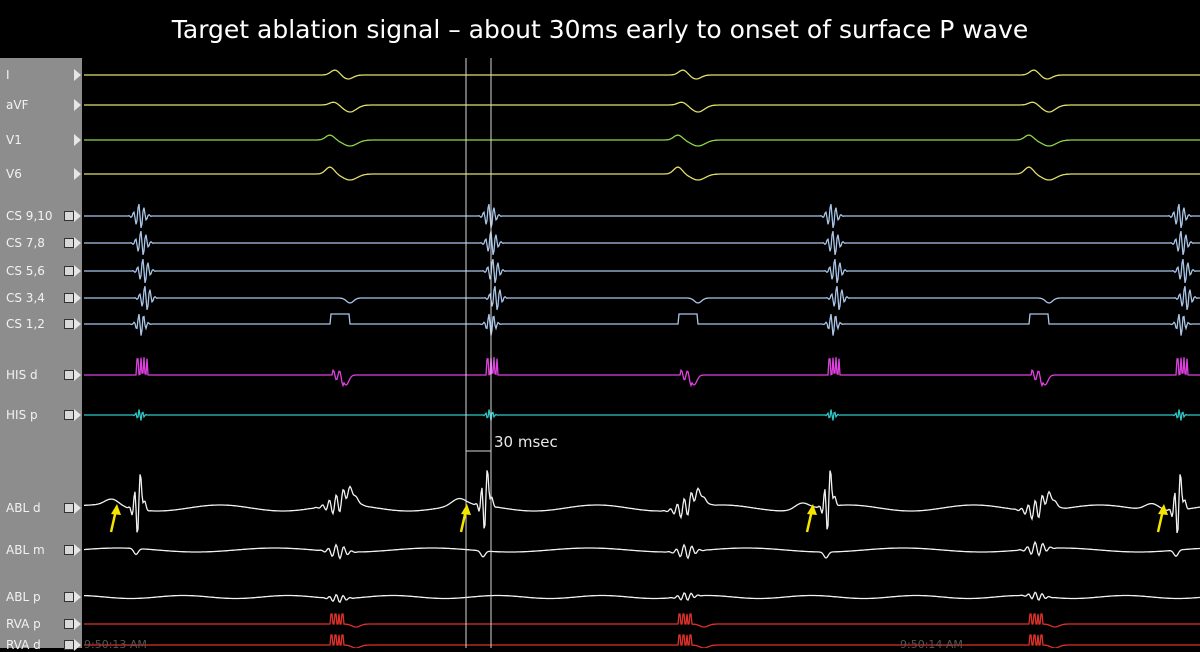 Image resolution: width=1200 pixels, height=652 pixels. I want to click on channel-gain-box-CS78, so click(69, 243).